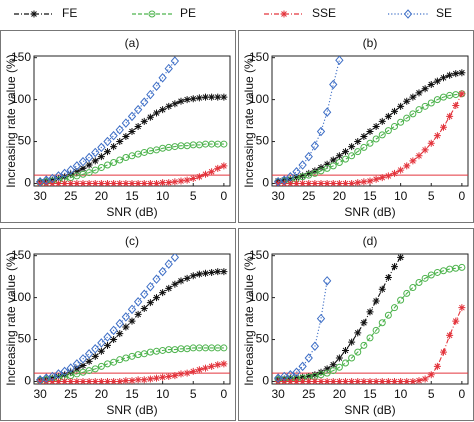 The height and width of the screenshot is (422, 474). Describe the element at coordinates (265, 381) in the screenshot. I see `y-tick-label: 0` at that location.